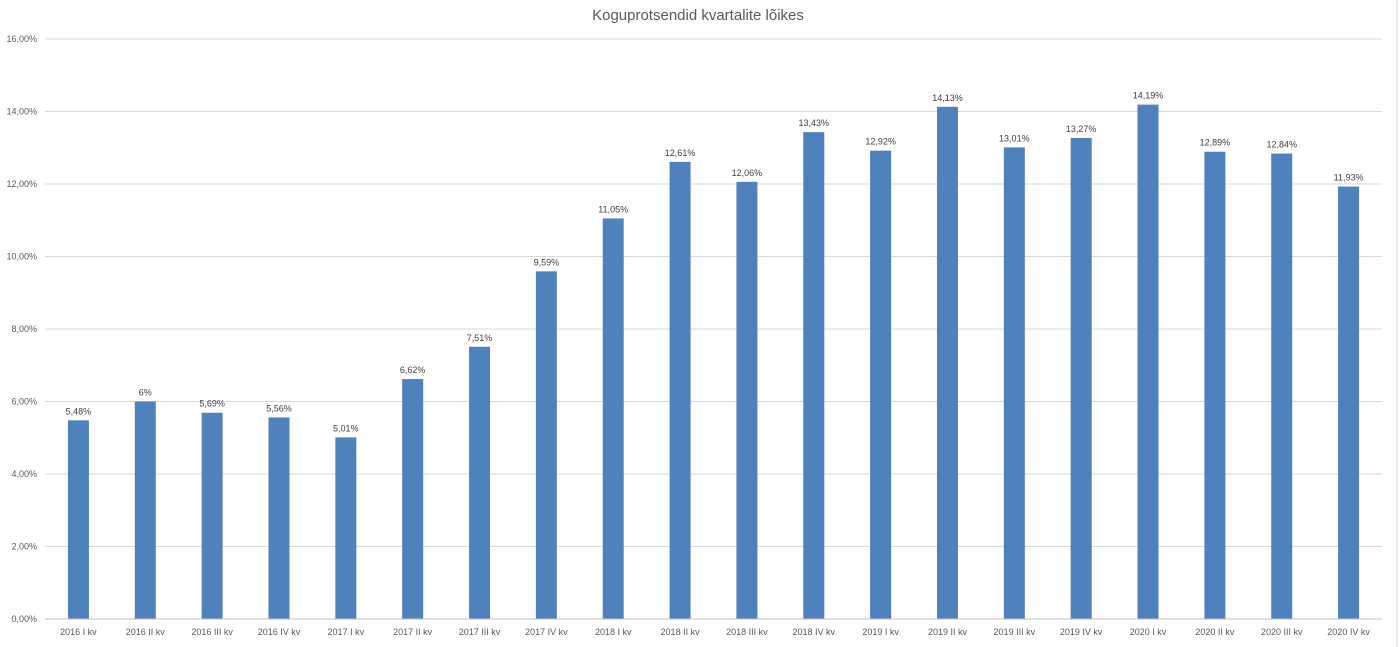  What do you see at coordinates (698, 15) in the screenshot?
I see `chart-title: Koguprotsendid kvartalite lõikes` at bounding box center [698, 15].